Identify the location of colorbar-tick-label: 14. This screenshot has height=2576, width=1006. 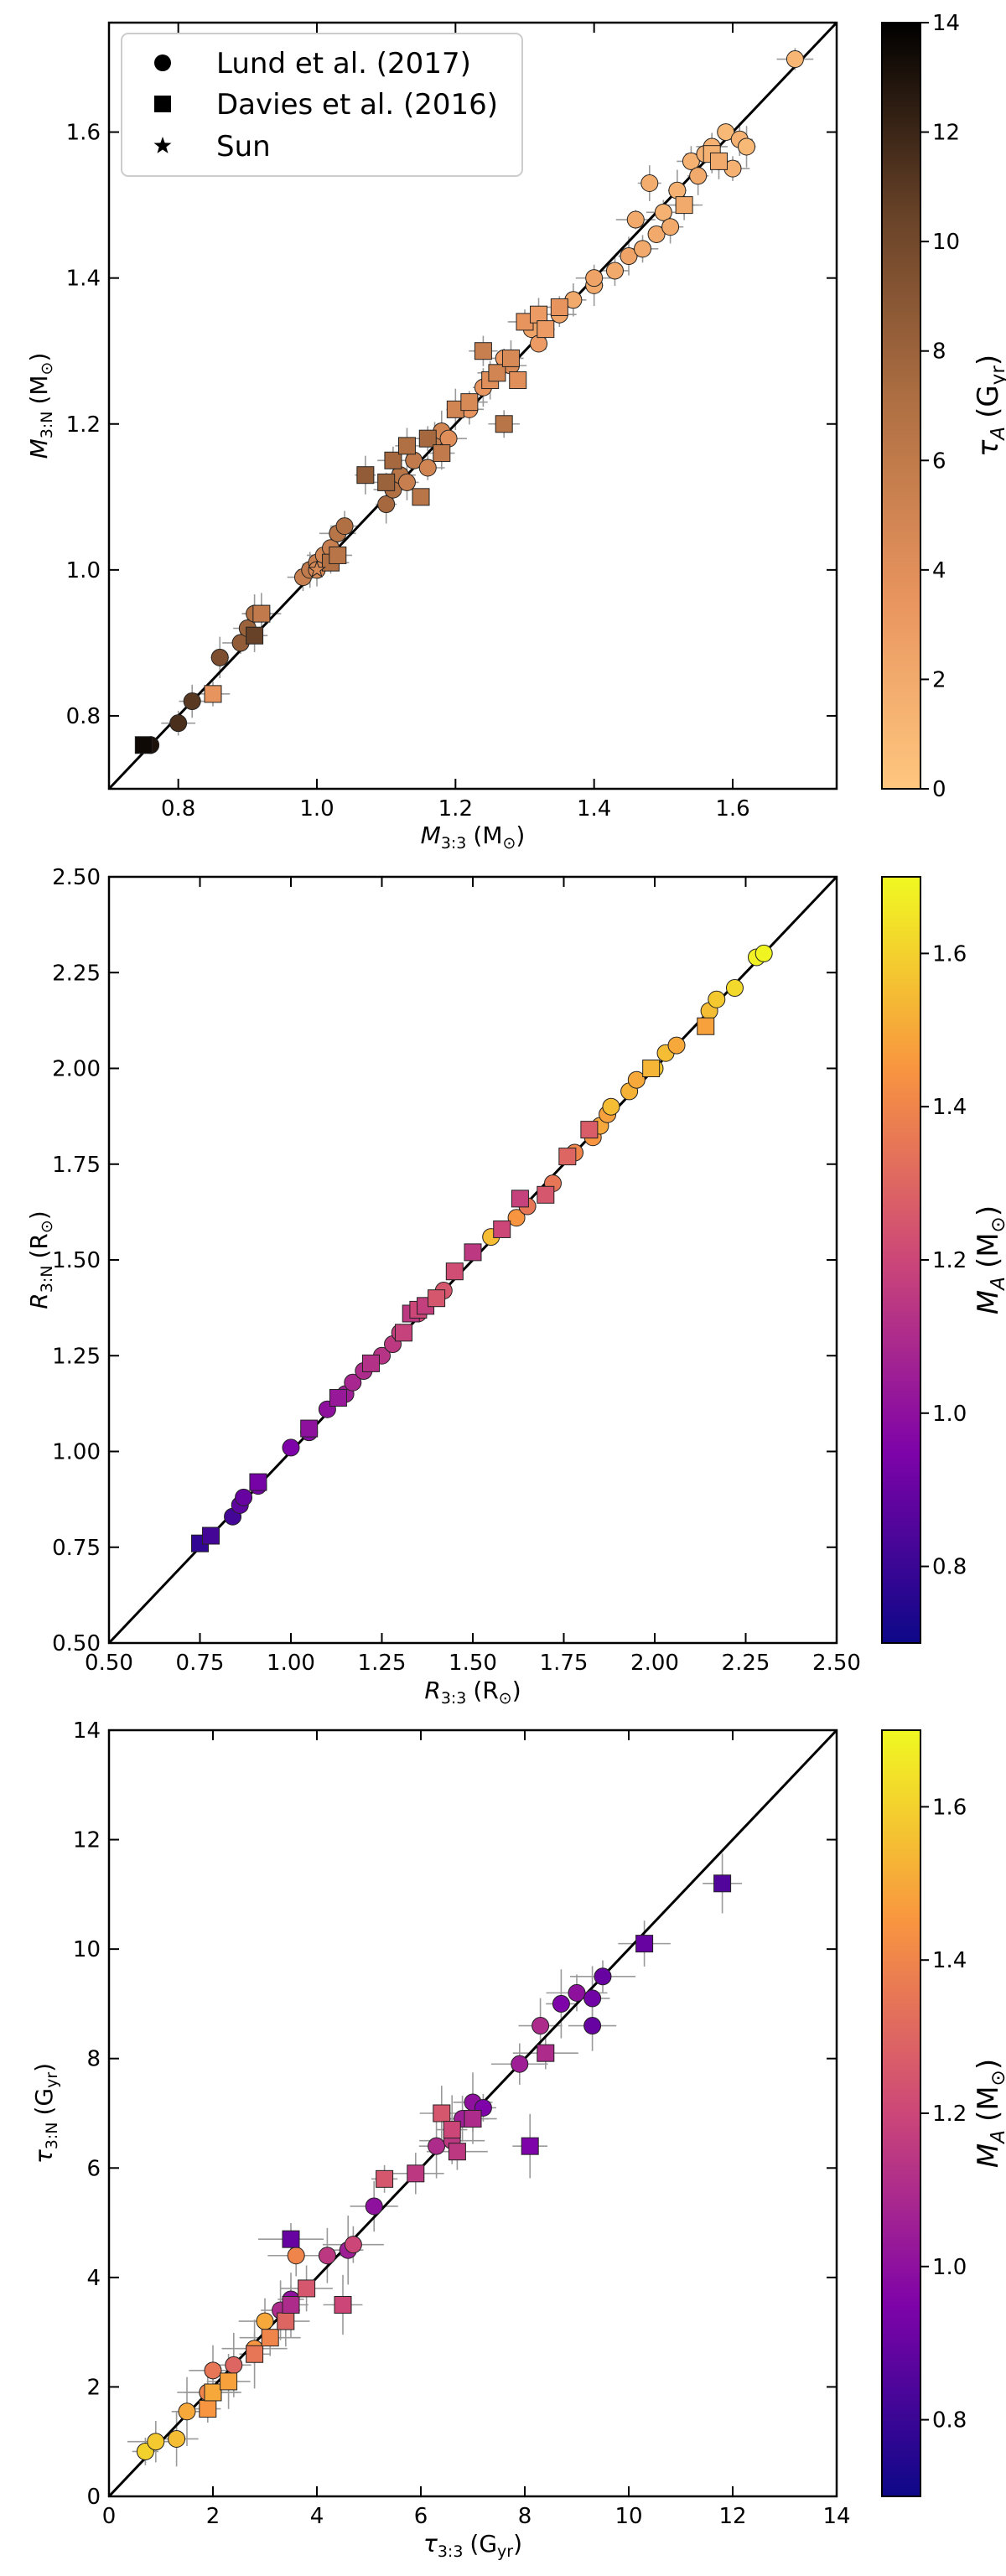
(946, 23).